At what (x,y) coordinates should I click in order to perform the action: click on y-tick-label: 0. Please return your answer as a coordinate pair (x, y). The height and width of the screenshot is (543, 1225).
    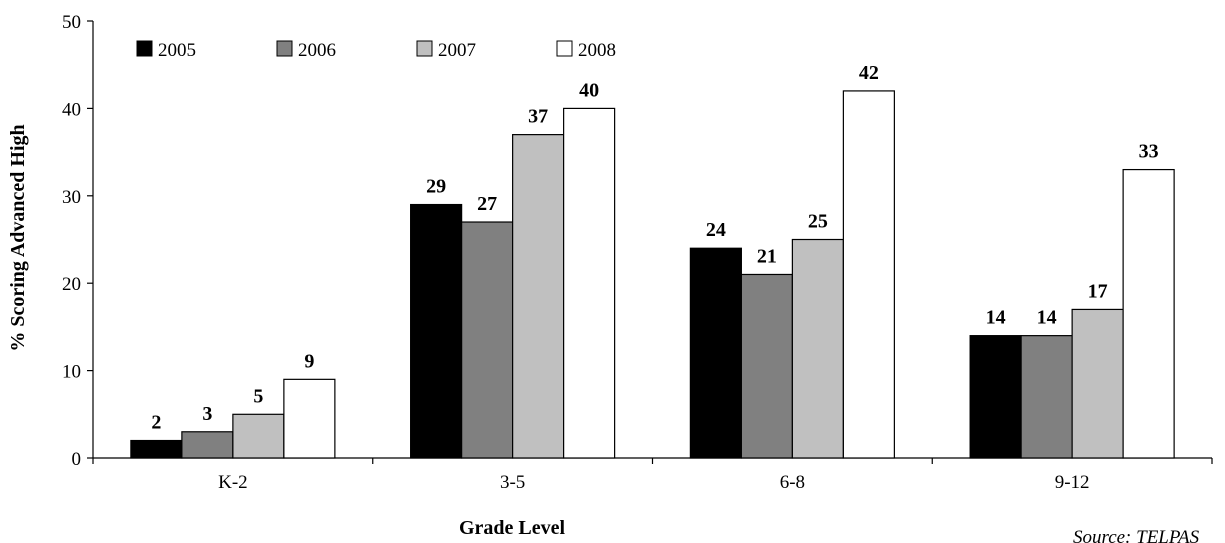
    Looking at the image, I should click on (77, 459).